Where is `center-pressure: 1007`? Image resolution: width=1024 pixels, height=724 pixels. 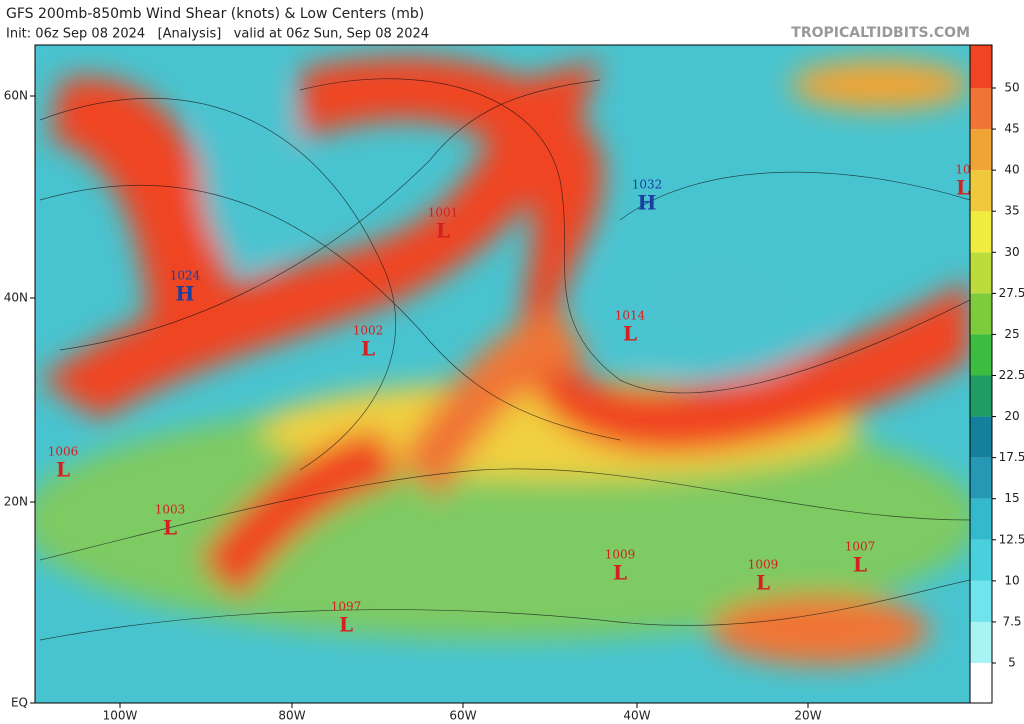 center-pressure: 1007 is located at coordinates (860, 547).